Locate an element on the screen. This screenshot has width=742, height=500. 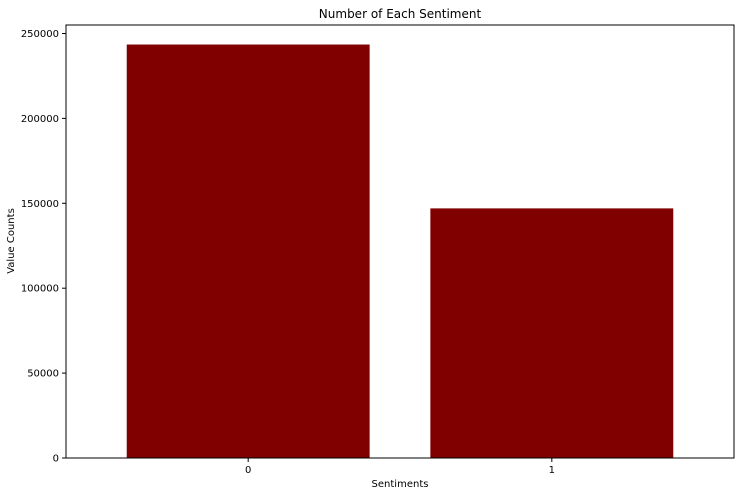
y-axis: 0 50000 100000 150000 200000 250000 is located at coordinates (43, 247).